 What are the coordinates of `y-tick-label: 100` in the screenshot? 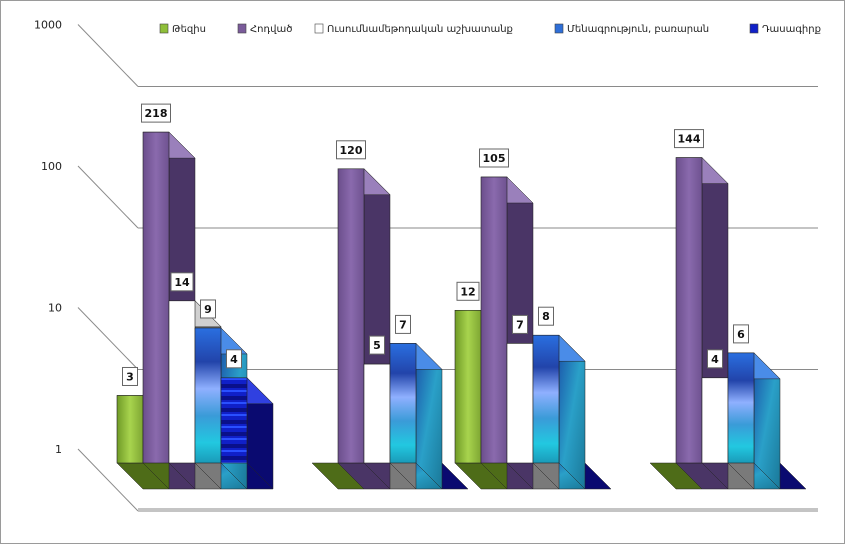 It's located at (51, 166).